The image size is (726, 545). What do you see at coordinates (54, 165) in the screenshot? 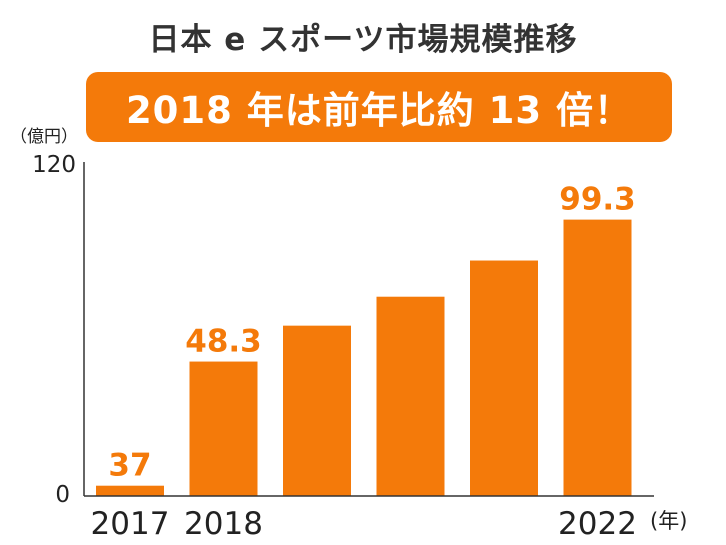
I see `y-tick-max: 120` at bounding box center [54, 165].